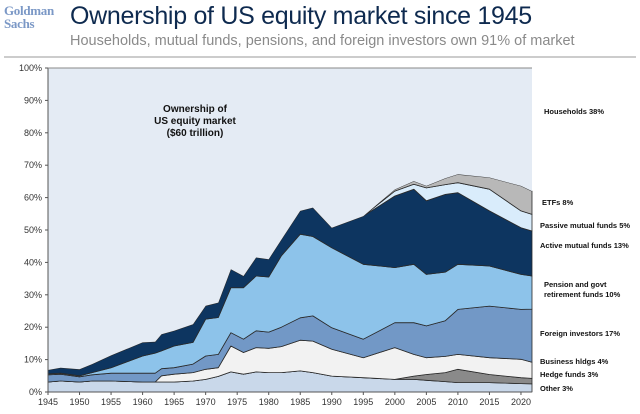  I want to click on x-tick-label: 2000, so click(395, 402).